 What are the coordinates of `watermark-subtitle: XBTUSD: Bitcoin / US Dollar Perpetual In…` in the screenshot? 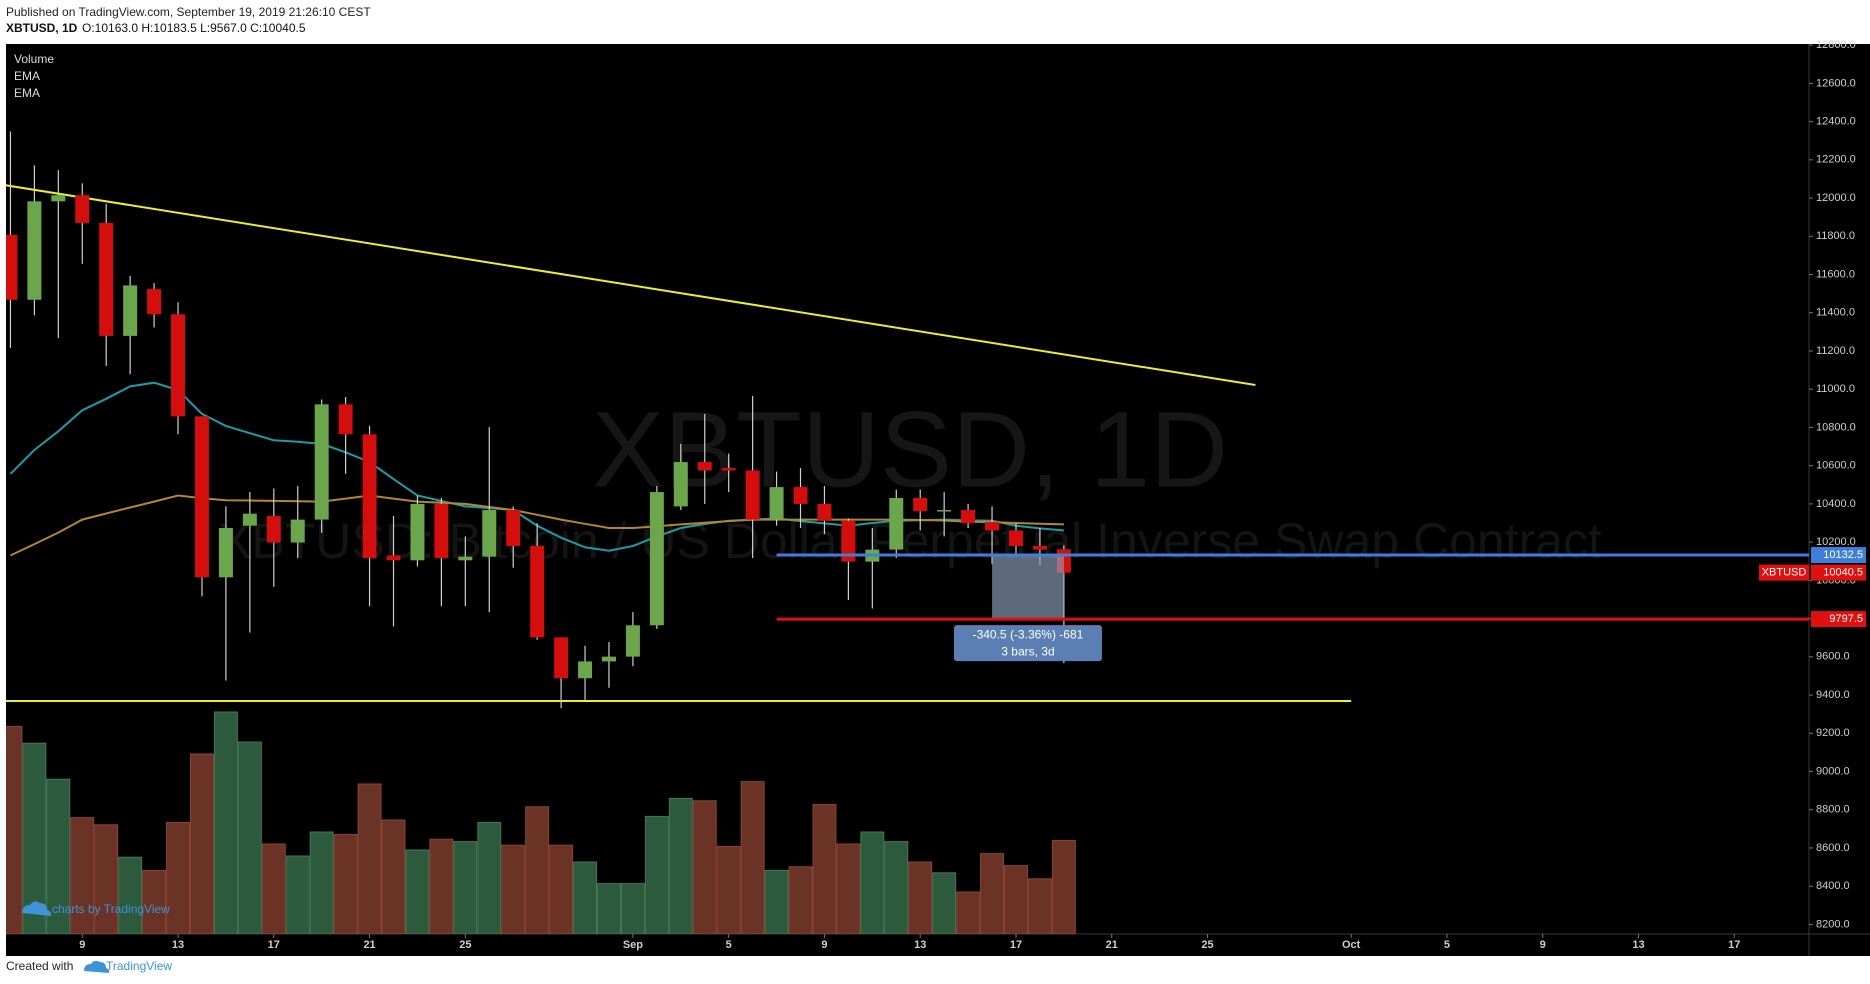 It's located at (910, 541).